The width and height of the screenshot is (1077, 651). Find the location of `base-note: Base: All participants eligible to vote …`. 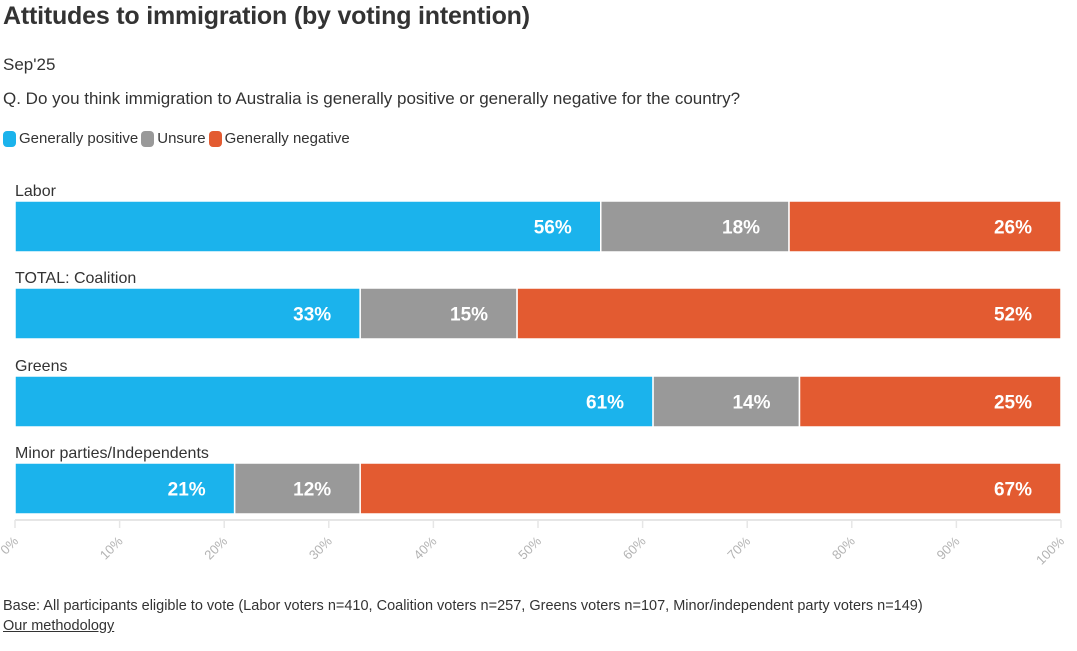

base-note: Base: All participants eligible to vote … is located at coordinates (463, 606).